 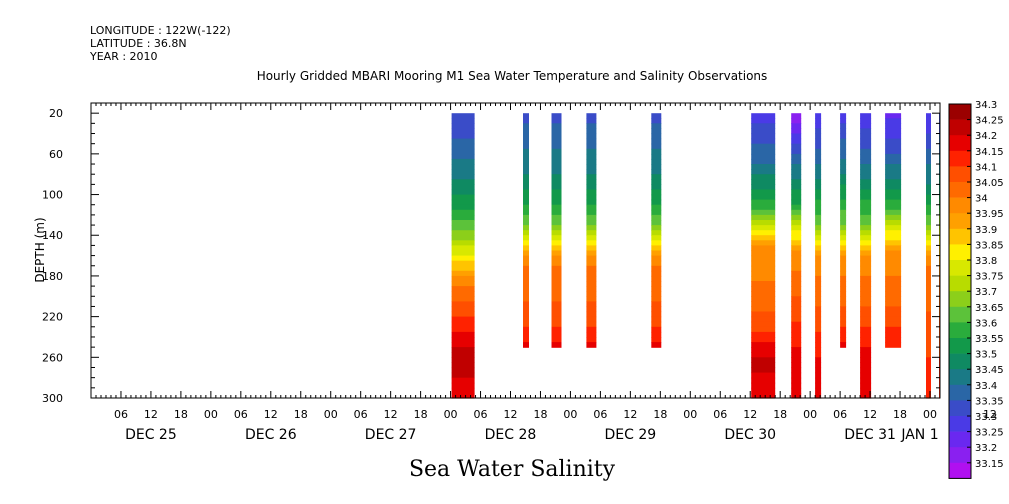 I want to click on bottom-title: Sea Water Salinity, so click(x=512, y=469).